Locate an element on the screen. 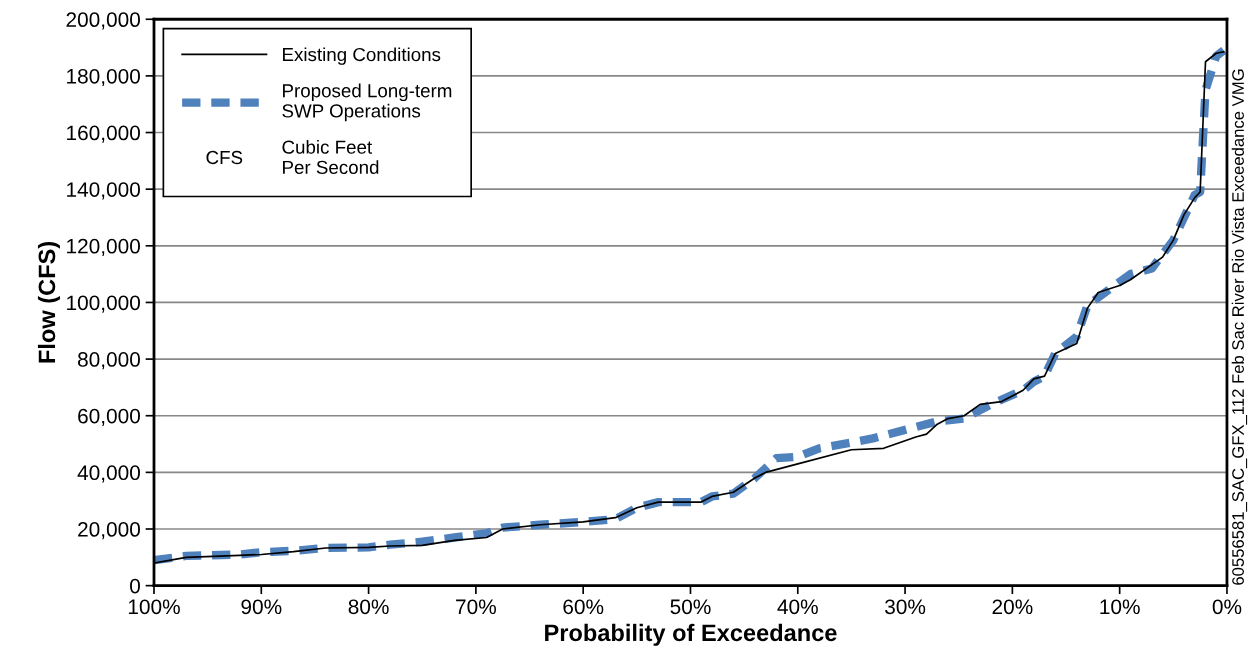 Image resolution: width=1252 pixels, height=664 pixels. x-tick-label: 60% is located at coordinates (583, 607).